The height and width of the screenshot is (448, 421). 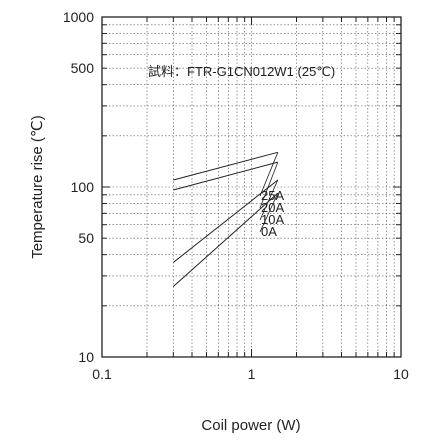 I want to click on y-tick-label: 100, so click(x=83, y=187).